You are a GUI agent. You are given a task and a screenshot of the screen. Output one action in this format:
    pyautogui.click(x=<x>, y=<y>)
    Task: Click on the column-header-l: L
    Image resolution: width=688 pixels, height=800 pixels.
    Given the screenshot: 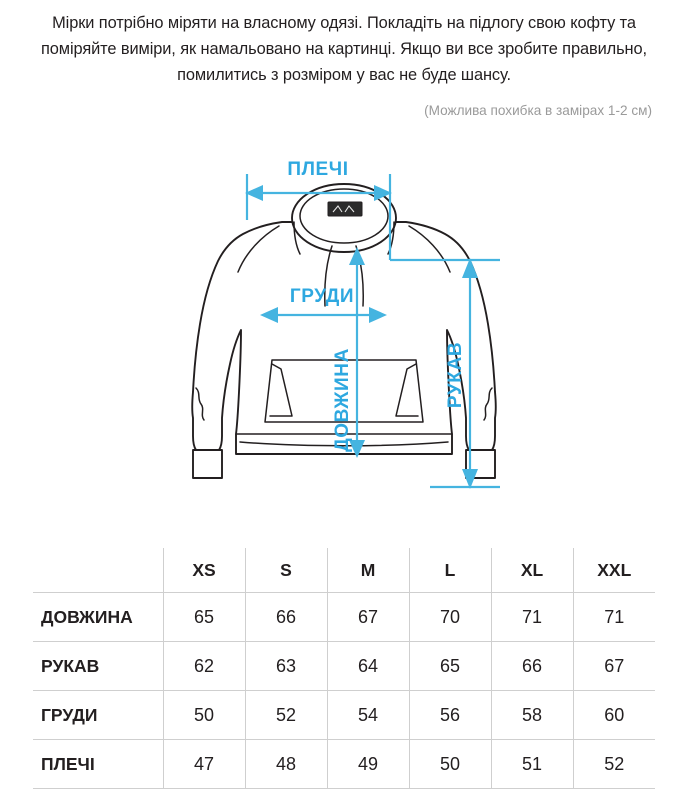 What is the action you would take?
    pyautogui.click(x=449, y=570)
    